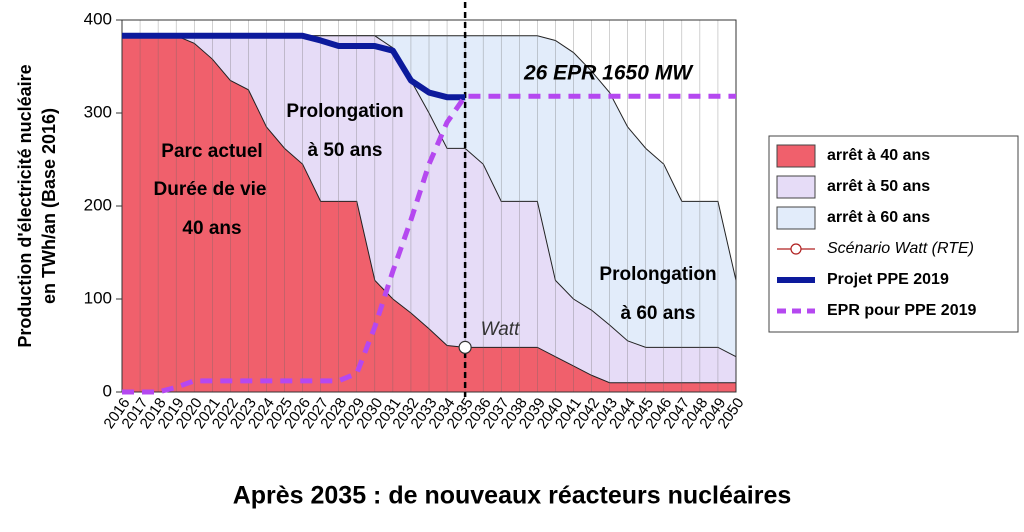 The width and height of the screenshot is (1024, 532). Describe the element at coordinates (878, 217) in the screenshot. I see `legend-label: arrêt à 60 ans` at that location.